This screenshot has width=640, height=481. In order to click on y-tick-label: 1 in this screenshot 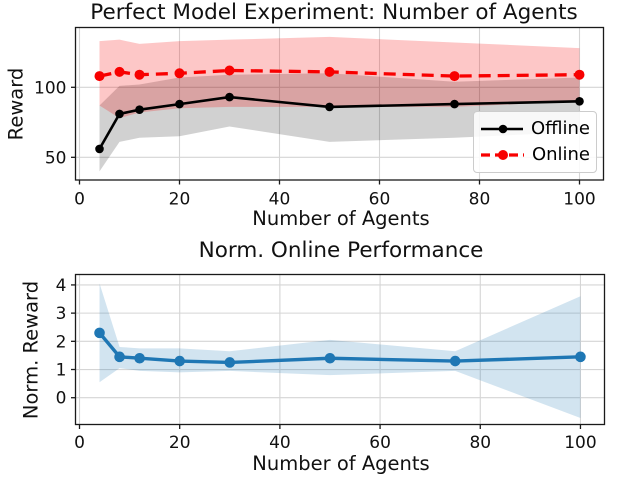, I will do `click(61, 371)`.